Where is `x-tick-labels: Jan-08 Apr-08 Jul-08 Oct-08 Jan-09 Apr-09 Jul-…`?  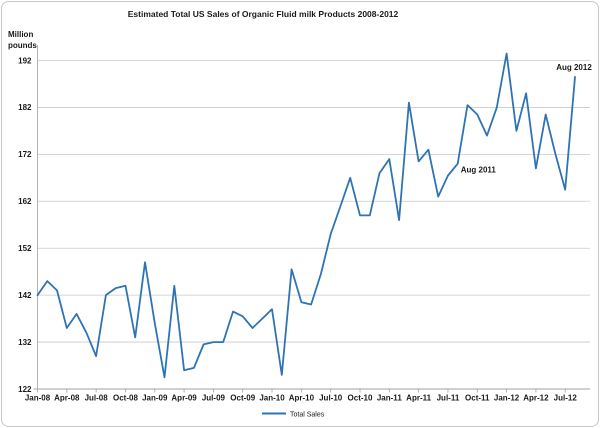 x-tick-labels: Jan-08 Apr-08 Jul-08 Oct-08 Jan-09 Apr-09 Jul-… is located at coordinates (301, 398).